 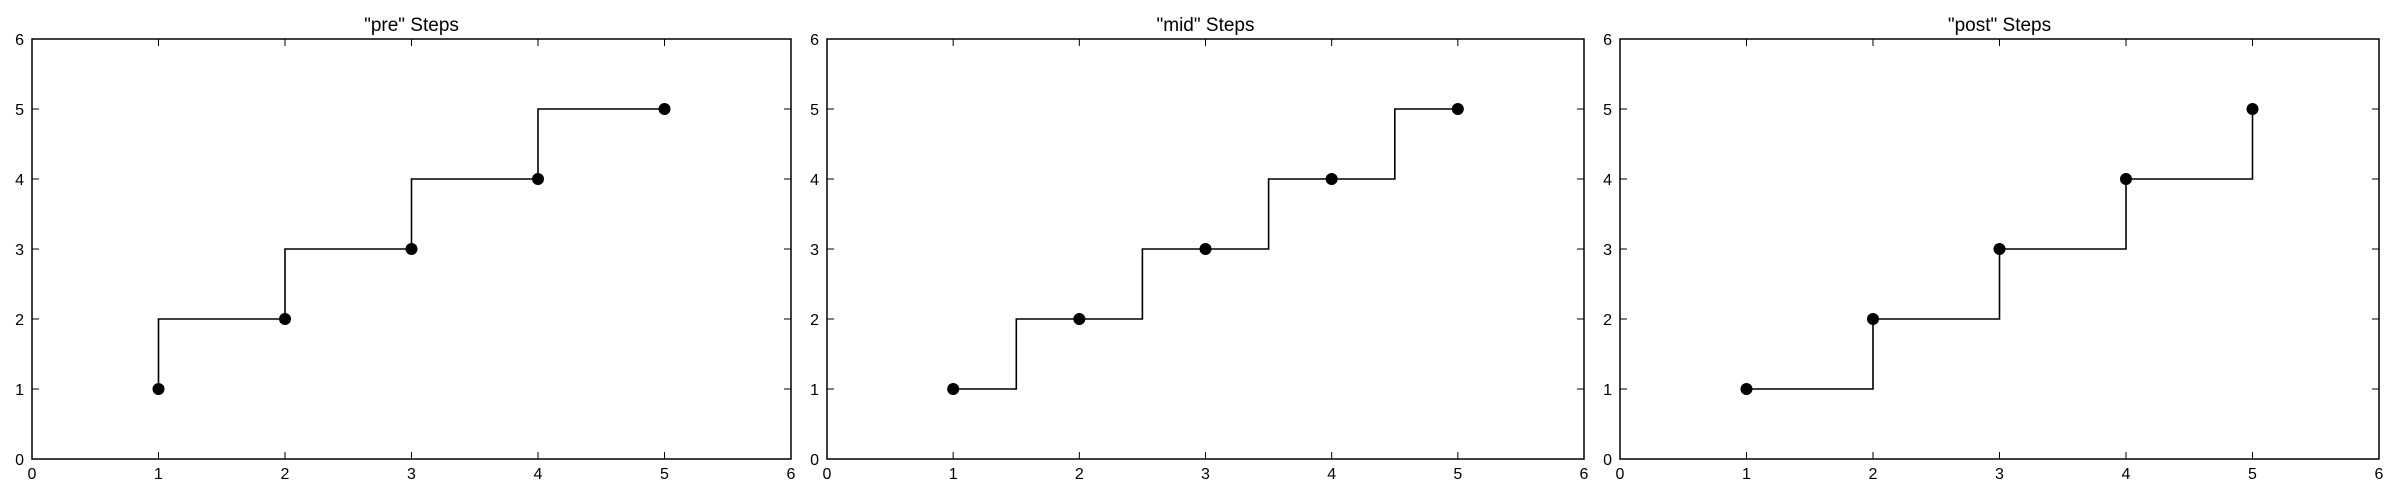 What do you see at coordinates (1206, 25) in the screenshot?
I see `chart-title: "mid" Steps` at bounding box center [1206, 25].